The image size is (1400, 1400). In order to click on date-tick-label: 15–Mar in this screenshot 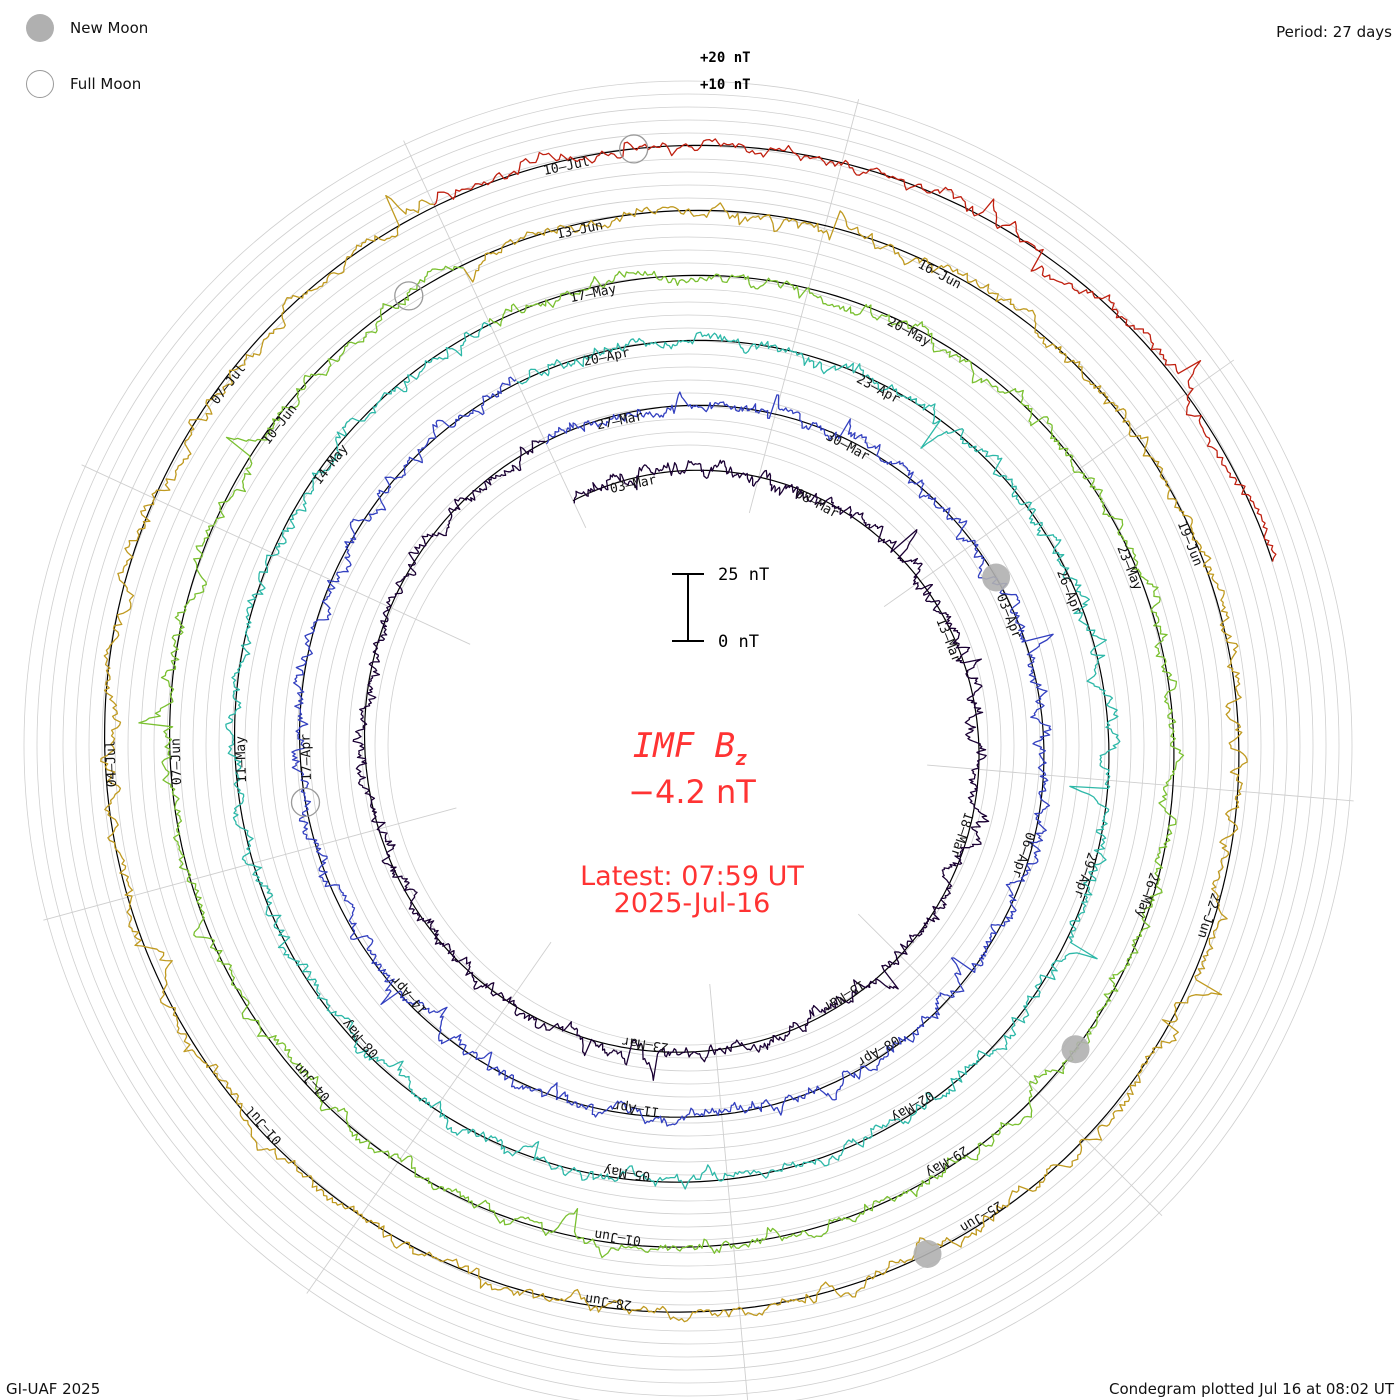, I will do `click(844, 996)`.